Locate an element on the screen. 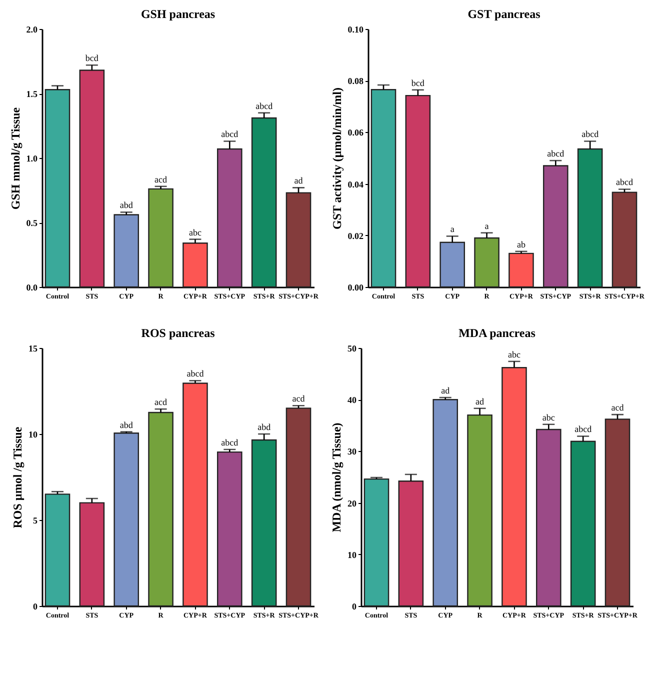 Image resolution: width=669 pixels, height=700 pixels. chart-title: ROS pancreas is located at coordinates (178, 333).